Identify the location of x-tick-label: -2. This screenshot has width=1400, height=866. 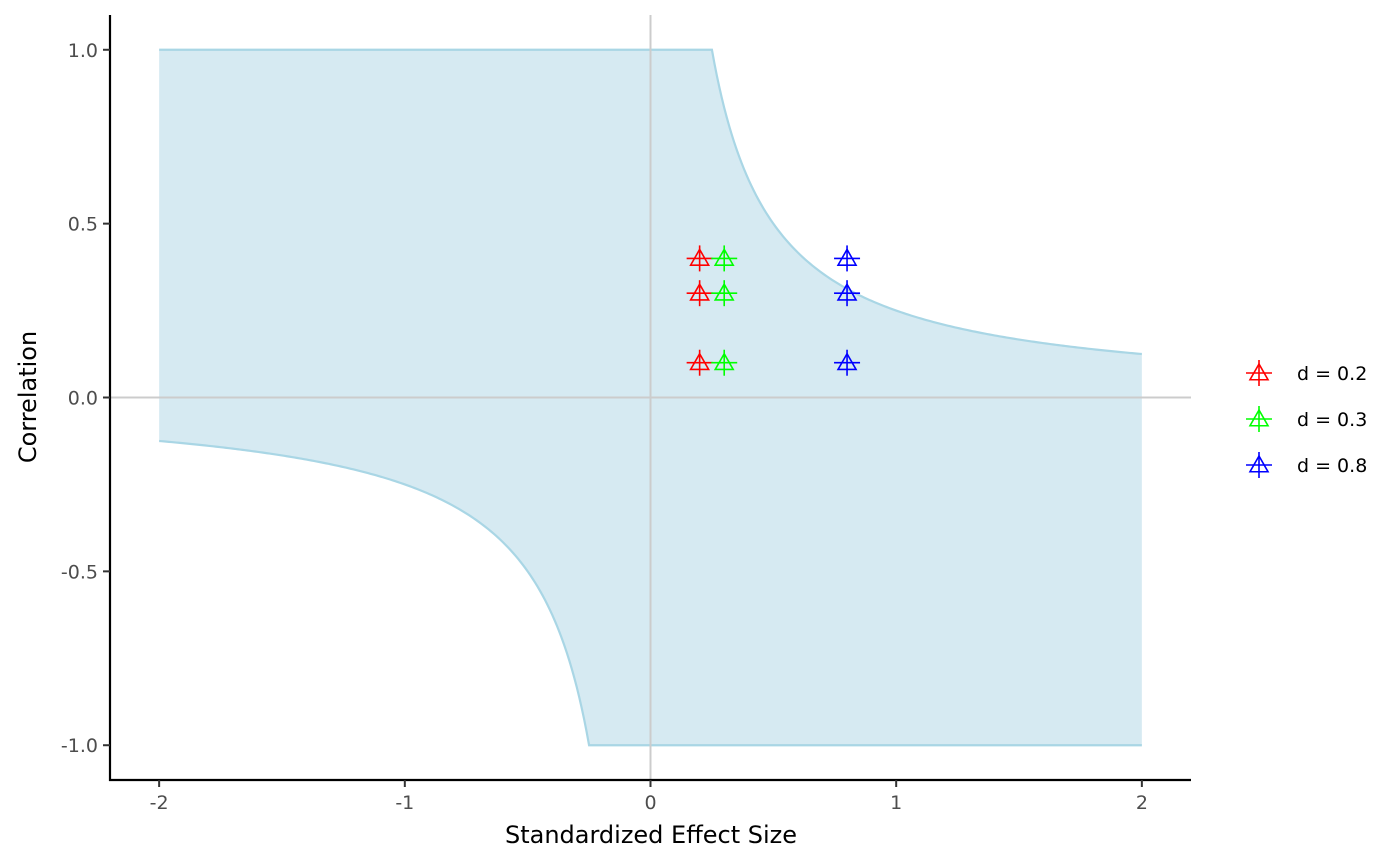
(159, 803).